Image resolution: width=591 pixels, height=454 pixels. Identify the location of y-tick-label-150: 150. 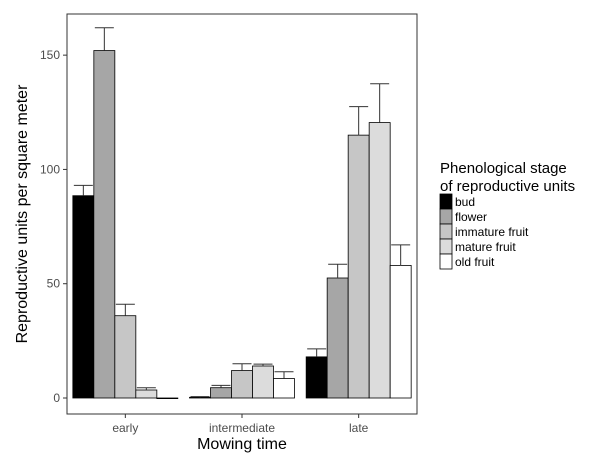
(50, 55).